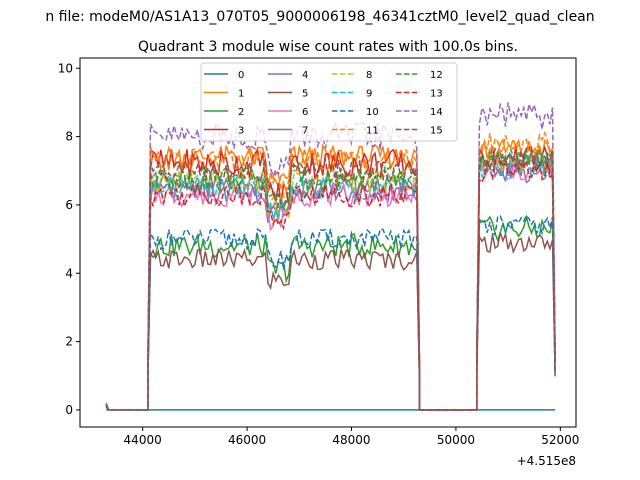 The image size is (640, 480). I want to click on legend-label-1: 1, so click(241, 94).